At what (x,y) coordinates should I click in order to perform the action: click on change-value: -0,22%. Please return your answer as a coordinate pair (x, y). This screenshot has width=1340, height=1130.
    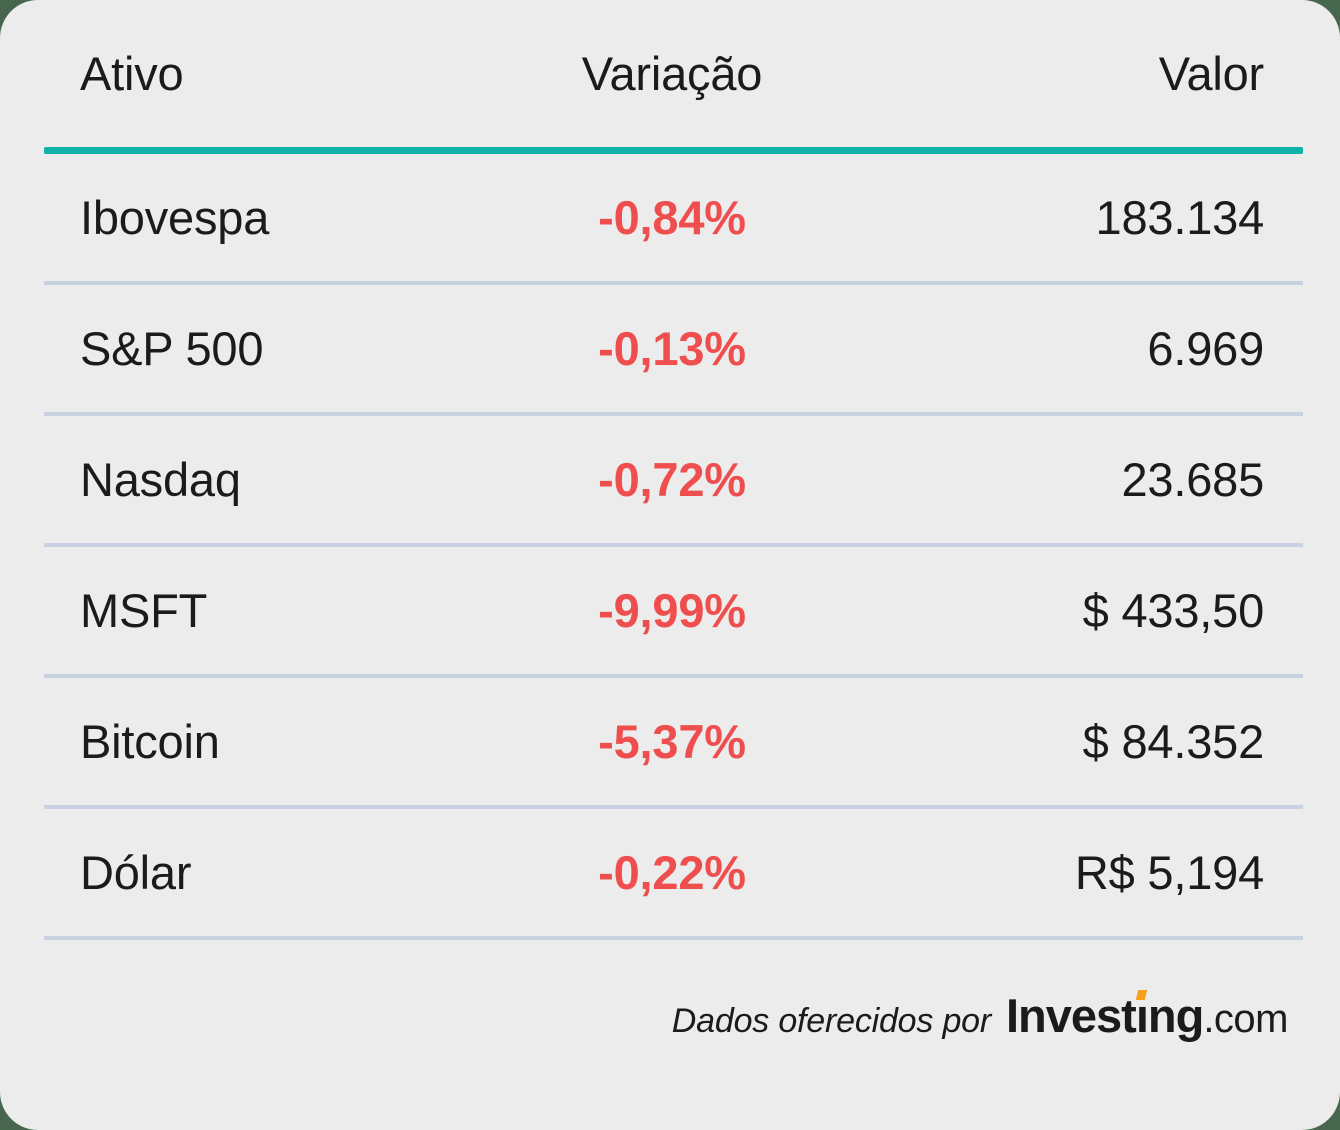
    Looking at the image, I should click on (672, 873).